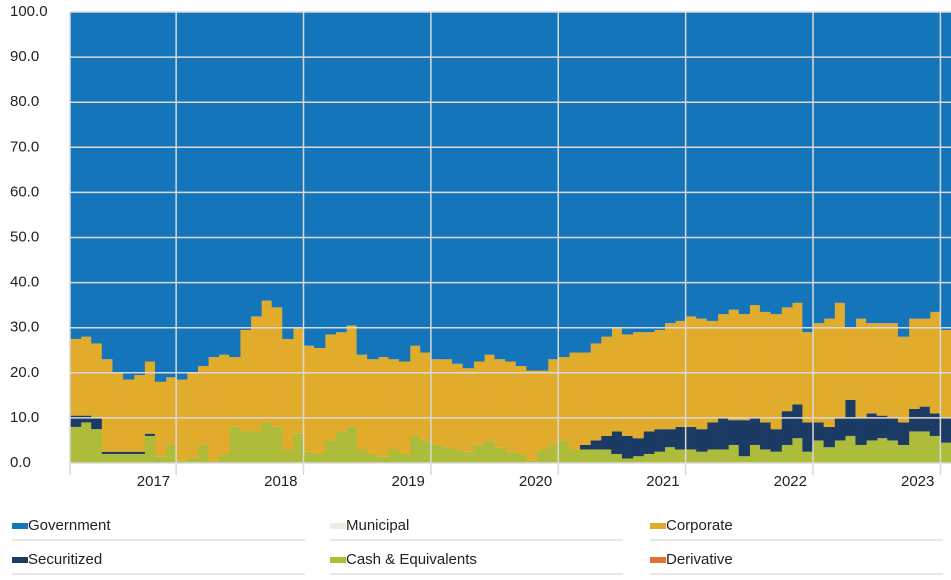 The width and height of the screenshot is (951, 580). Describe the element at coordinates (24, 101) in the screenshot. I see `y-tick-label: 80.0` at that location.